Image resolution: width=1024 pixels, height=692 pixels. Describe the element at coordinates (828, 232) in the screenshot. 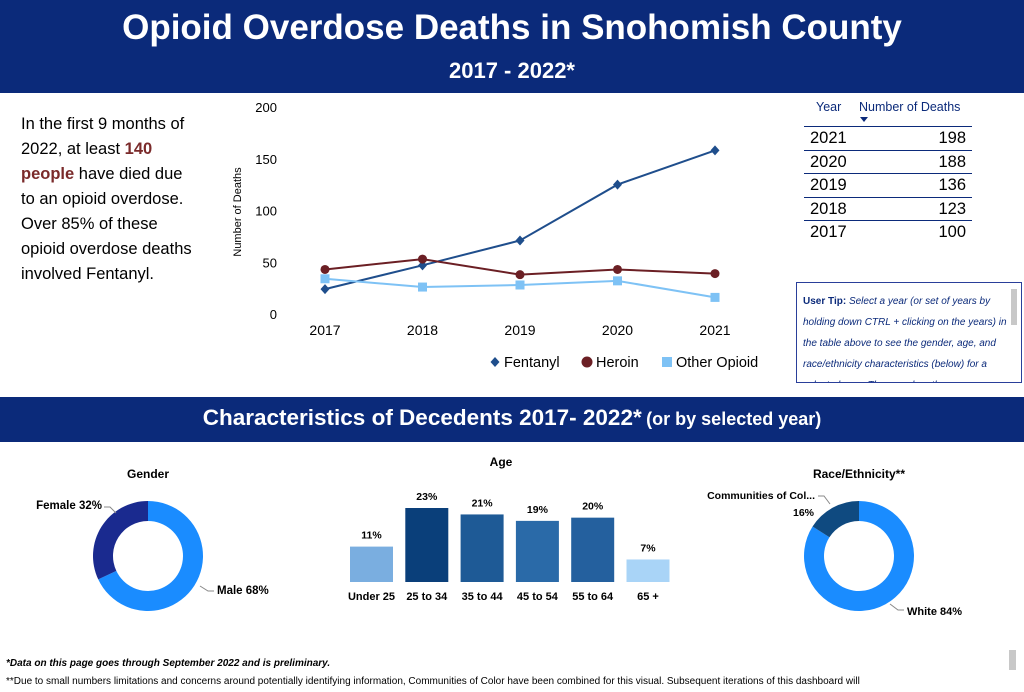

I see `table-cell-year: 2017` at that location.